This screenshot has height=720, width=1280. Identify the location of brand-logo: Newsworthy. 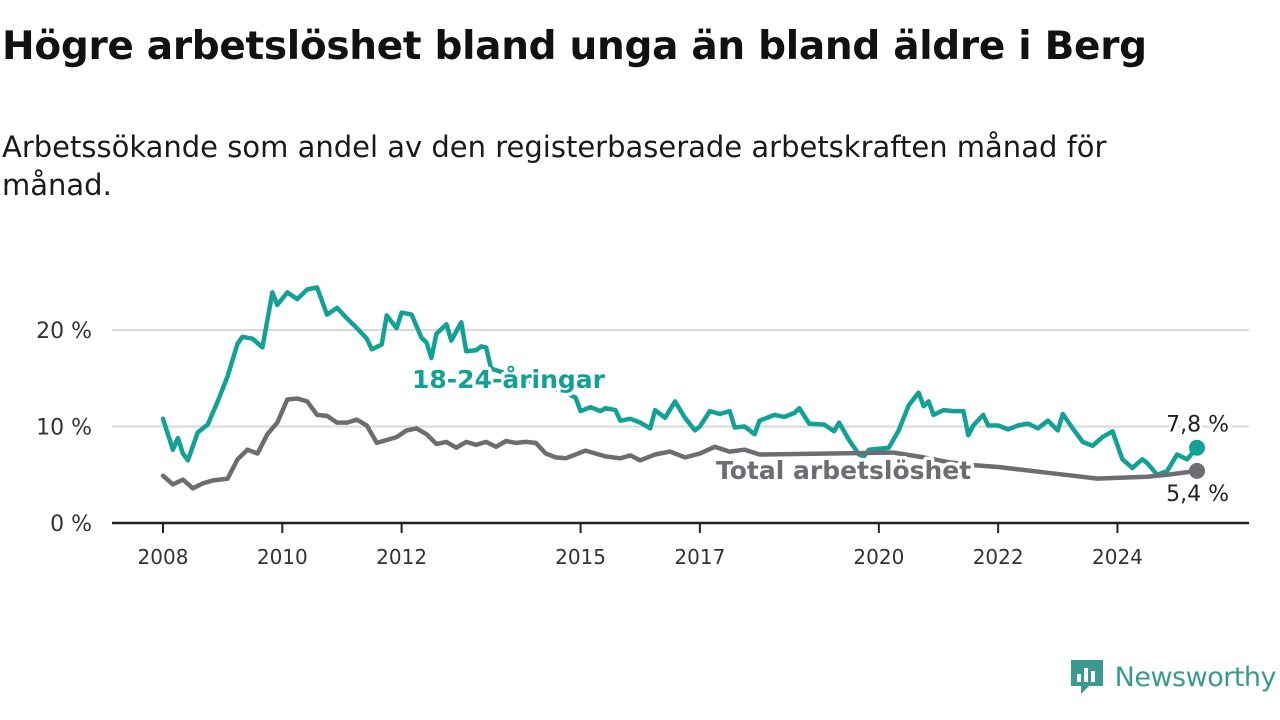
(1173, 677).